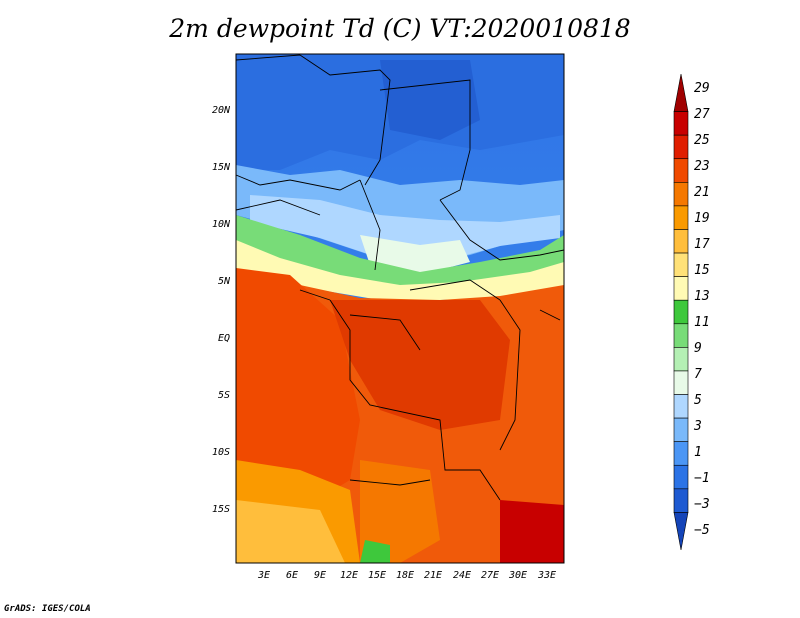  I want to click on lon-label: 24E, so click(462, 575).